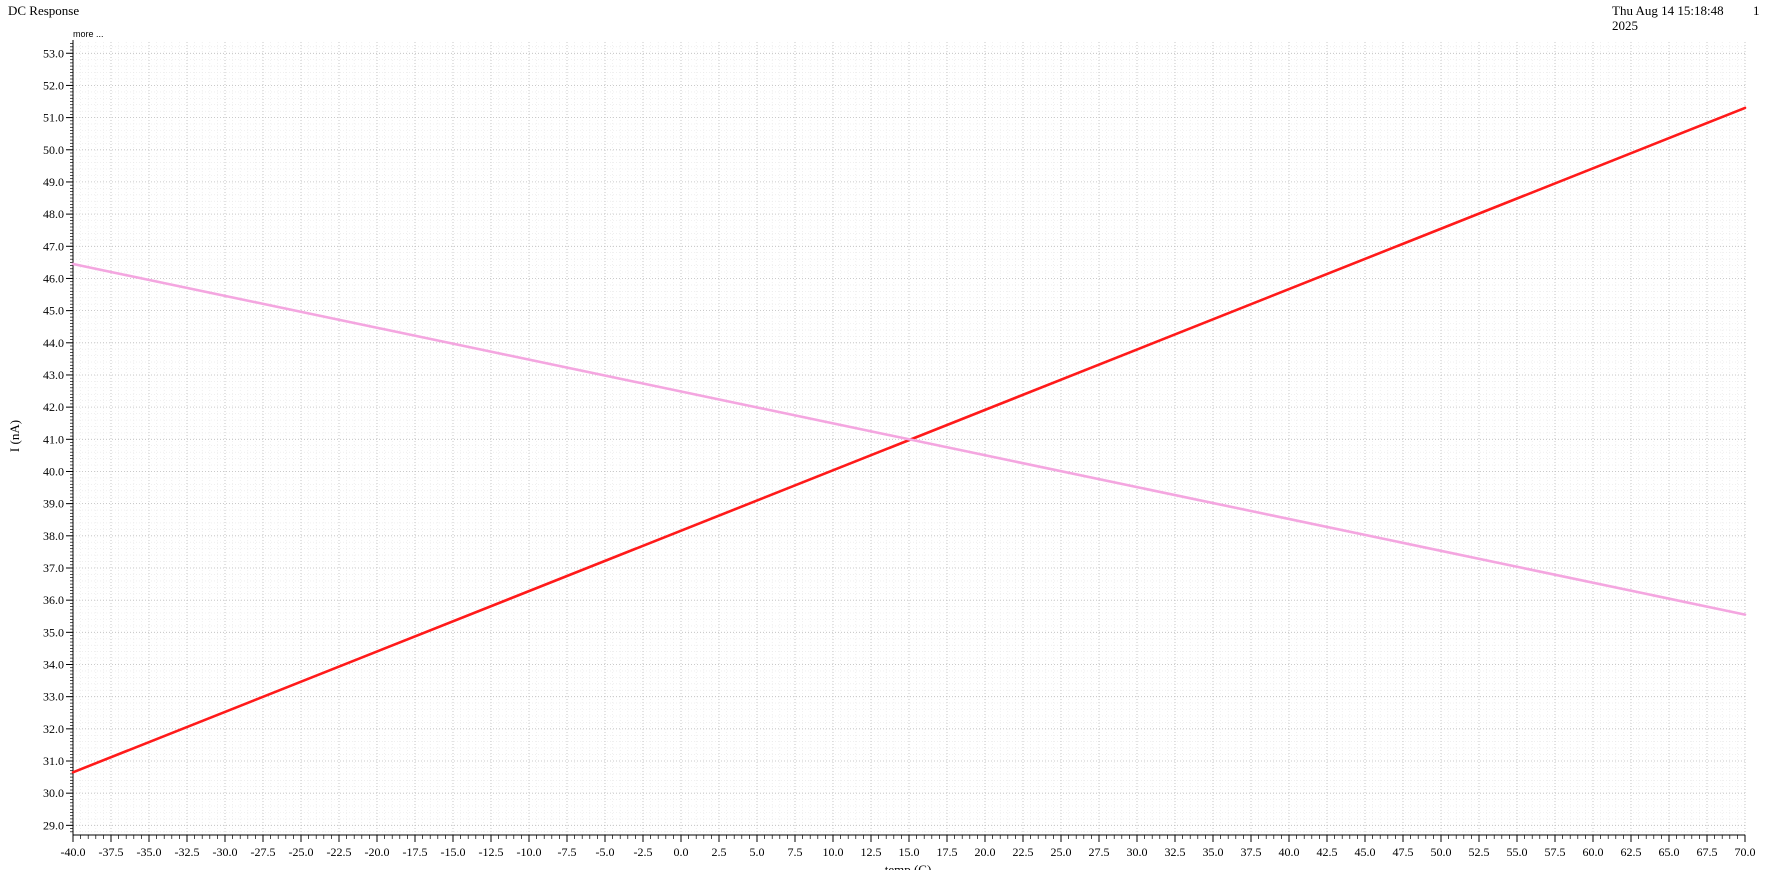 This screenshot has height=870, width=1773. Describe the element at coordinates (53, 53) in the screenshot. I see `y-tick-label: 53.0` at that location.